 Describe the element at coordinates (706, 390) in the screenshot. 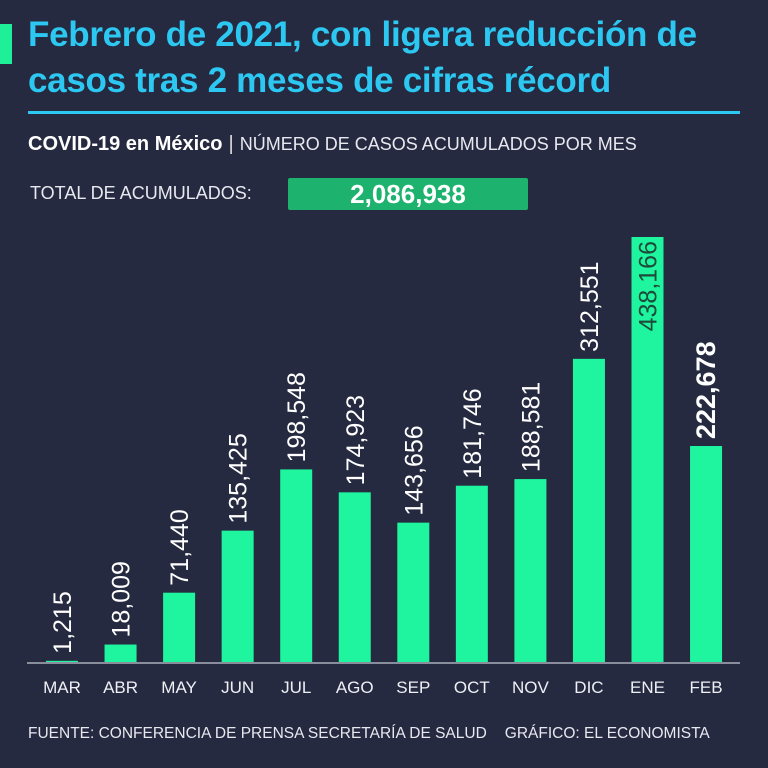

I see `data-label-feb: 222,678` at that location.